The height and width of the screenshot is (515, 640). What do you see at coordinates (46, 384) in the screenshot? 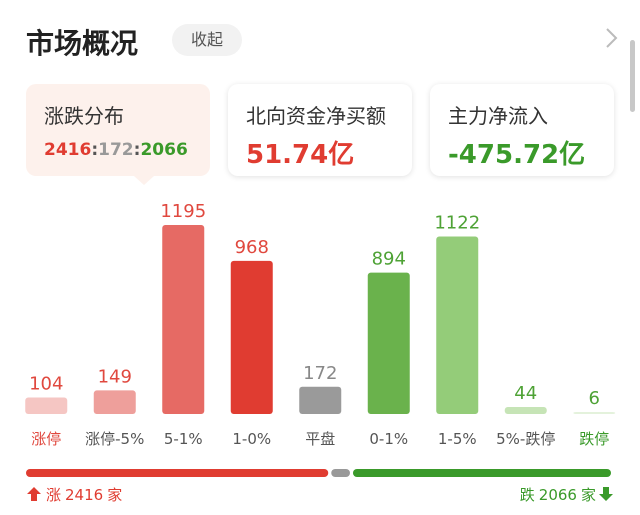
I see `value-label: 104` at bounding box center [46, 384].